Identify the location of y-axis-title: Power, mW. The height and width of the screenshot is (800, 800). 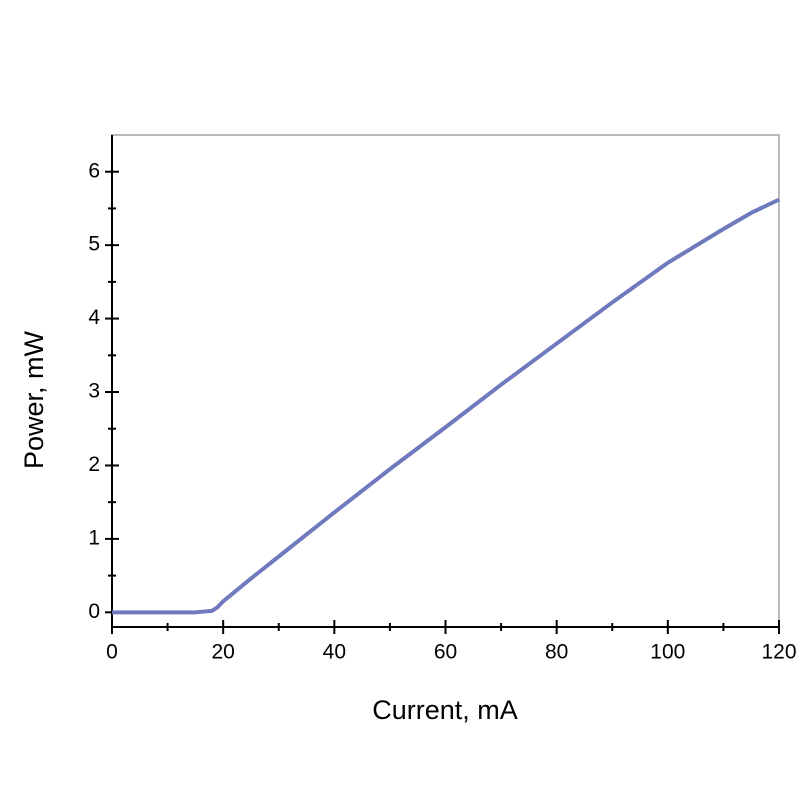
(34, 399).